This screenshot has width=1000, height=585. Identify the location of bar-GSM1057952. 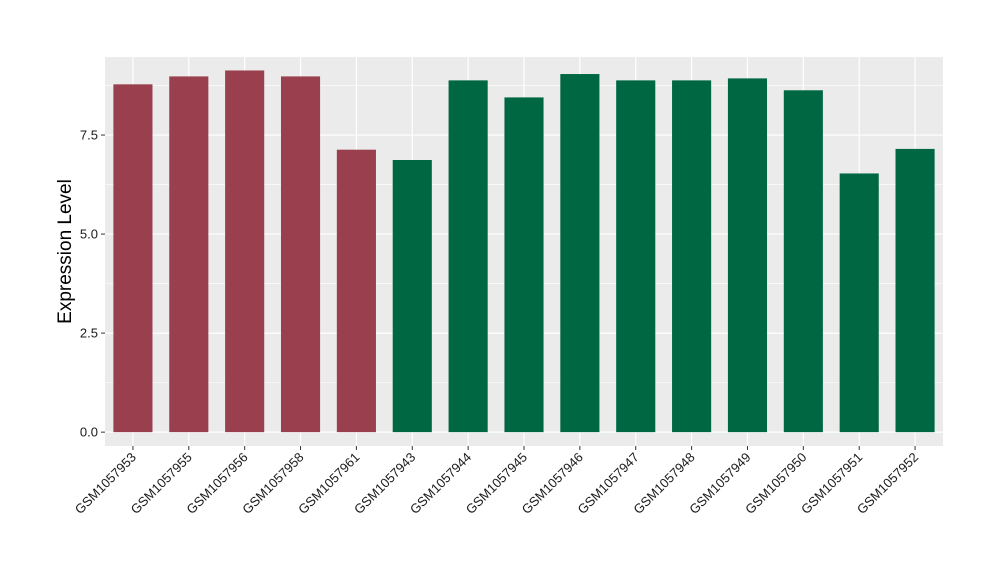
(915, 290).